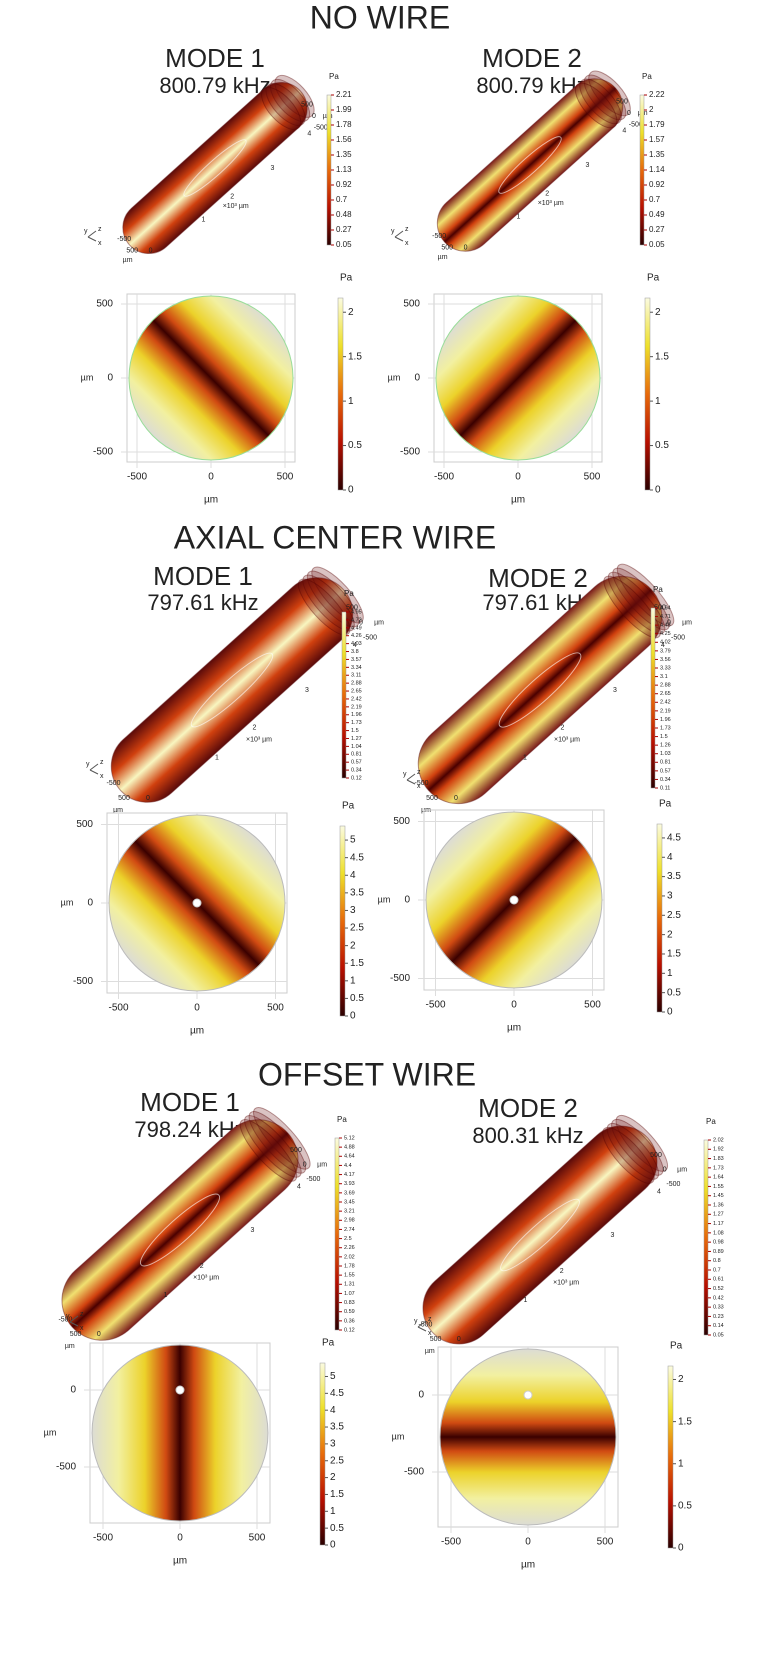 The width and height of the screenshot is (764, 1663). I want to click on y-tick-label: -500, so click(103, 452).